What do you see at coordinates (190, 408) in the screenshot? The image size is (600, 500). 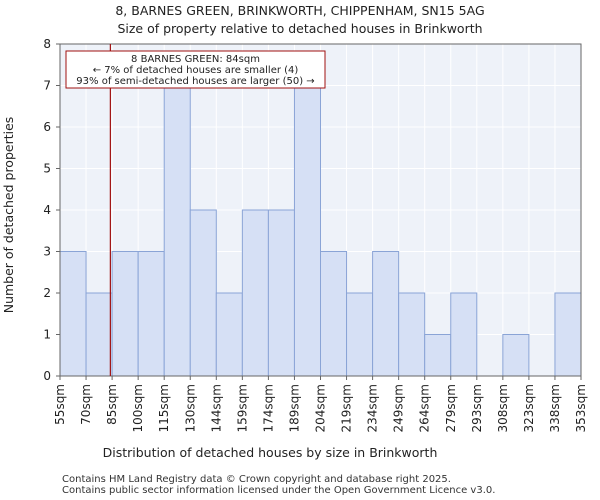 I see `x-tick-label: 130sqm` at bounding box center [190, 408].